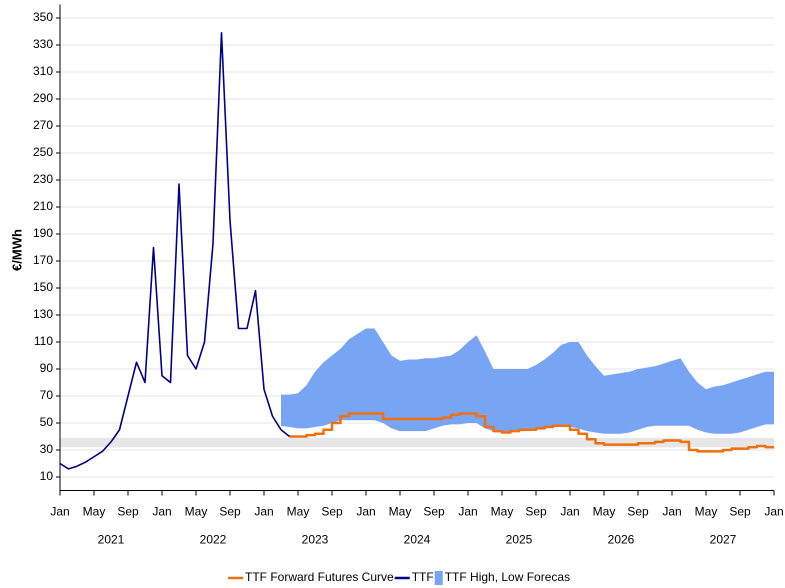 Image resolution: width=785 pixels, height=588 pixels. Describe the element at coordinates (16, 250) in the screenshot. I see `y-axis-label: €/MWh` at that location.